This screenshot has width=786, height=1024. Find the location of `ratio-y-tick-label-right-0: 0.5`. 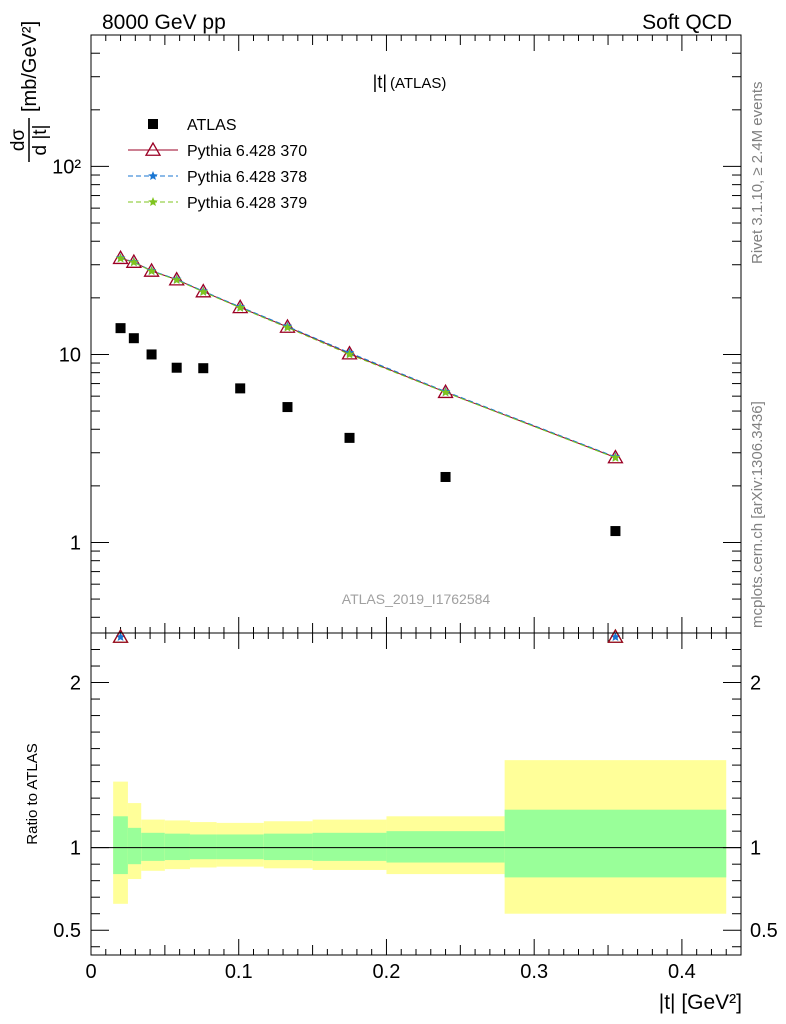

ratio-y-tick-label-right-0: 0.5 is located at coordinates (764, 931).